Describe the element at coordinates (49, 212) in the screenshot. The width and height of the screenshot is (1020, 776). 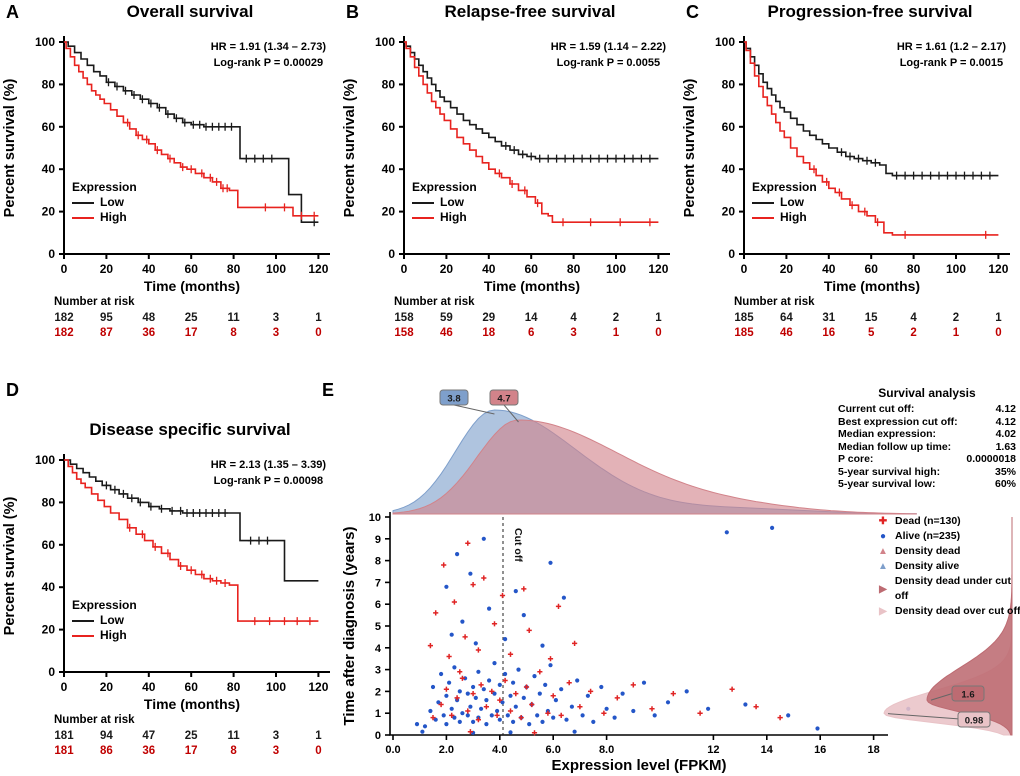
I see `svg-text: 20` at that location.